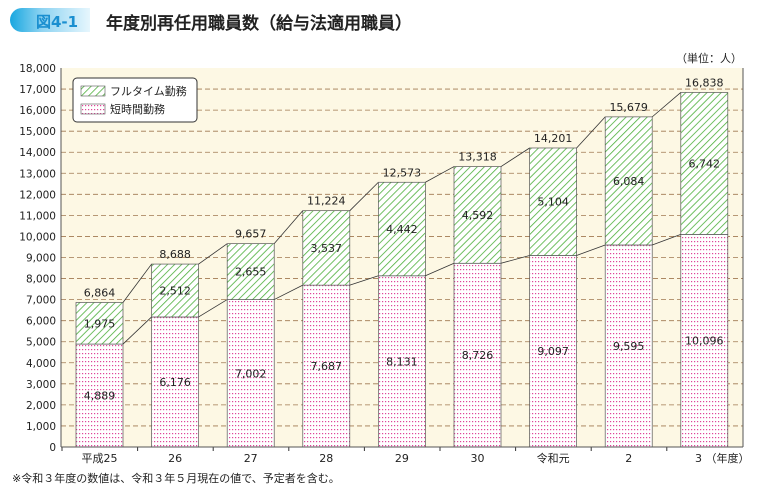  I want to click on y-tick-label: 7,000, so click(41, 301).